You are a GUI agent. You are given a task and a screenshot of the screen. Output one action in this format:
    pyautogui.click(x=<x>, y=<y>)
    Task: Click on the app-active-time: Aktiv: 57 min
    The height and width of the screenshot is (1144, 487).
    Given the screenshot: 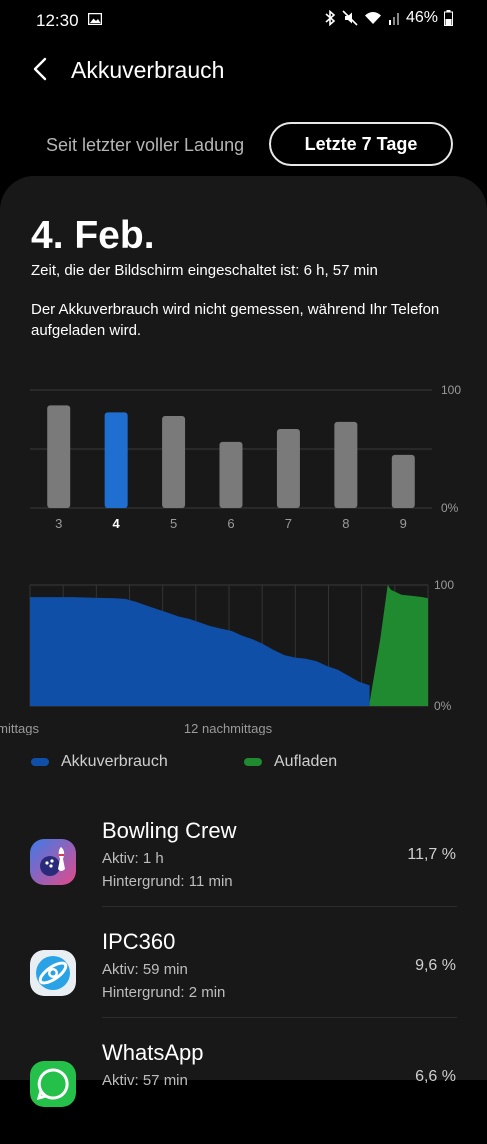 What is the action you would take?
    pyautogui.click(x=145, y=1080)
    